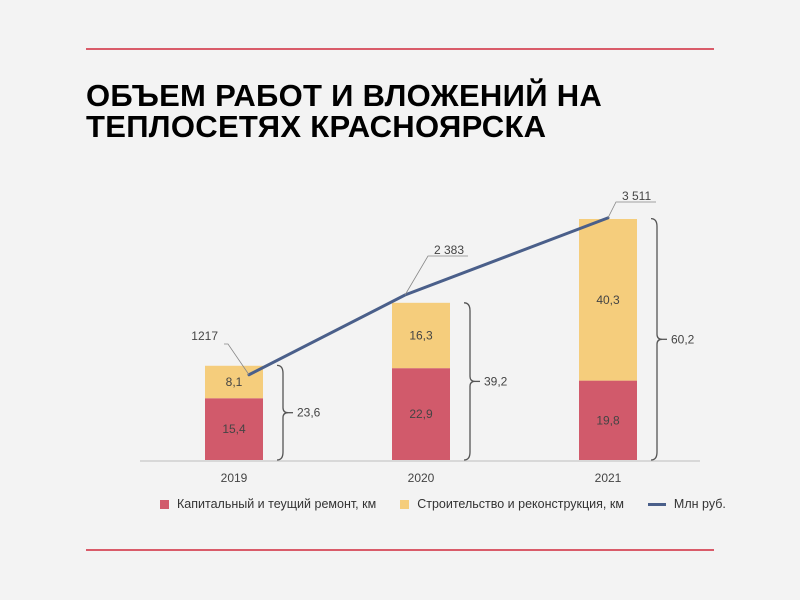  I want to click on total-bracket-2021, so click(656, 339).